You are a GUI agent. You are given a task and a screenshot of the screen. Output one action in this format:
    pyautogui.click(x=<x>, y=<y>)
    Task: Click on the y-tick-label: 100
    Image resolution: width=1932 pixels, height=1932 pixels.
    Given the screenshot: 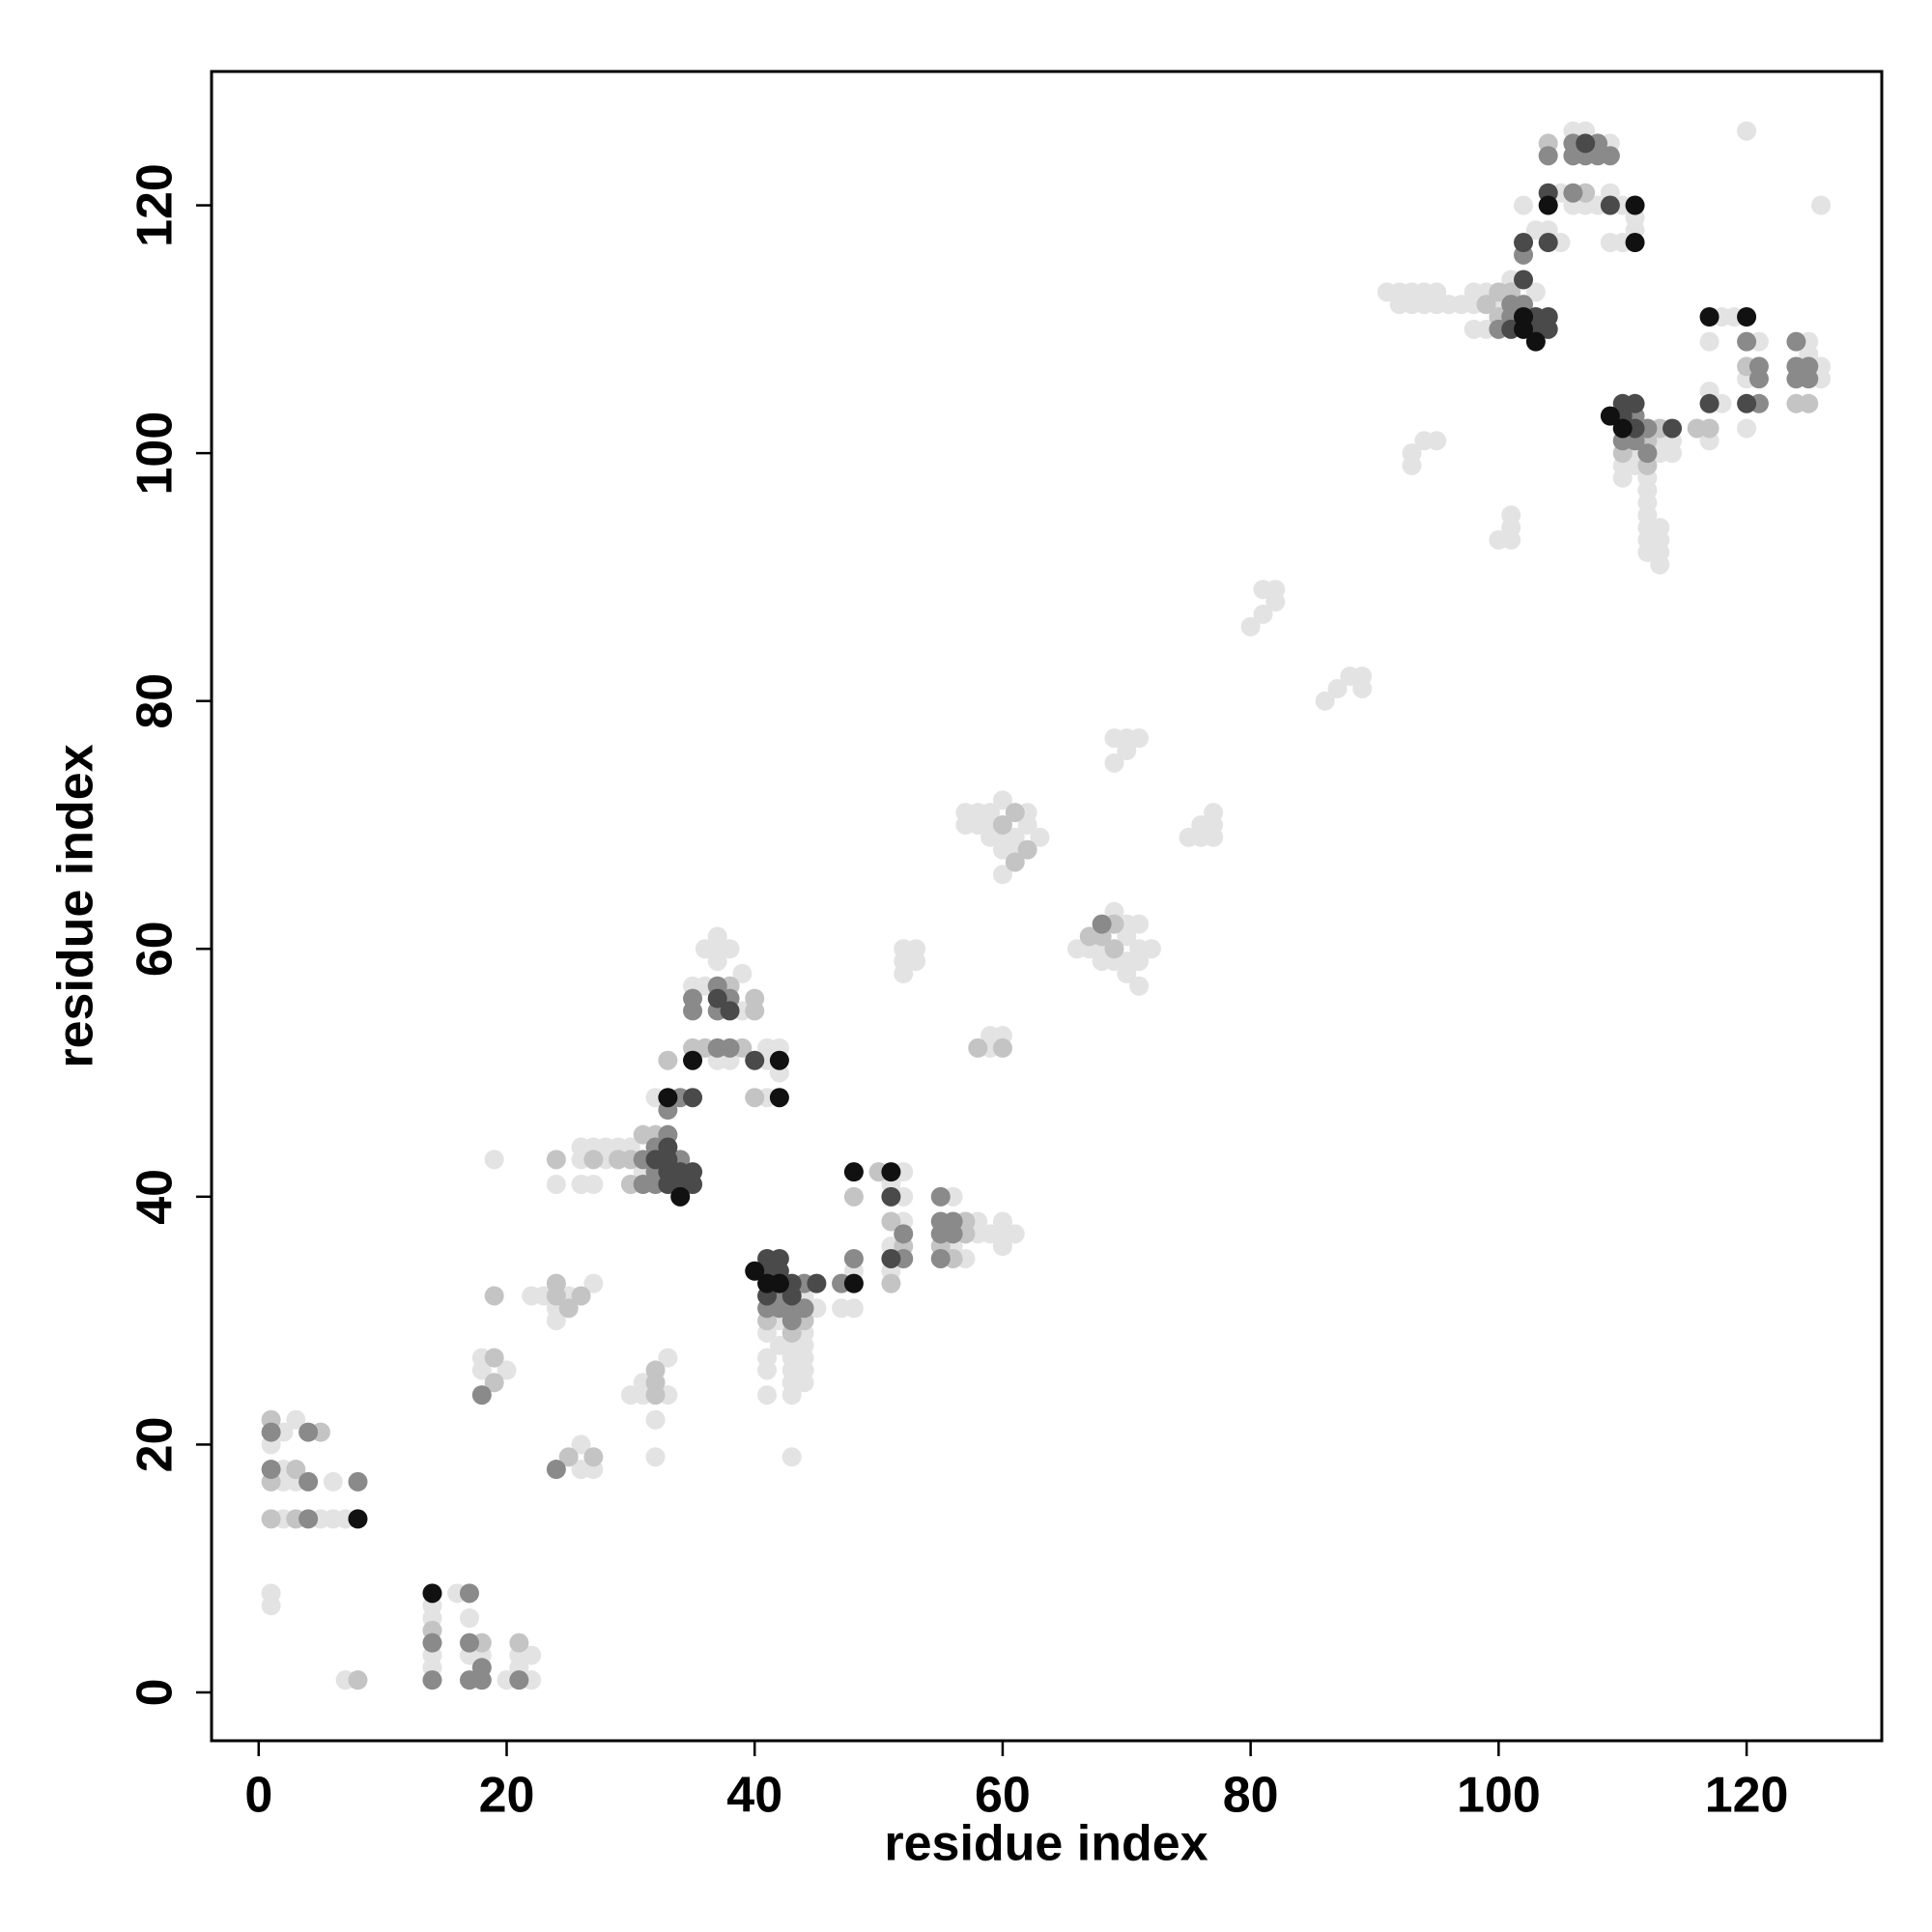 What is the action you would take?
    pyautogui.click(x=156, y=454)
    